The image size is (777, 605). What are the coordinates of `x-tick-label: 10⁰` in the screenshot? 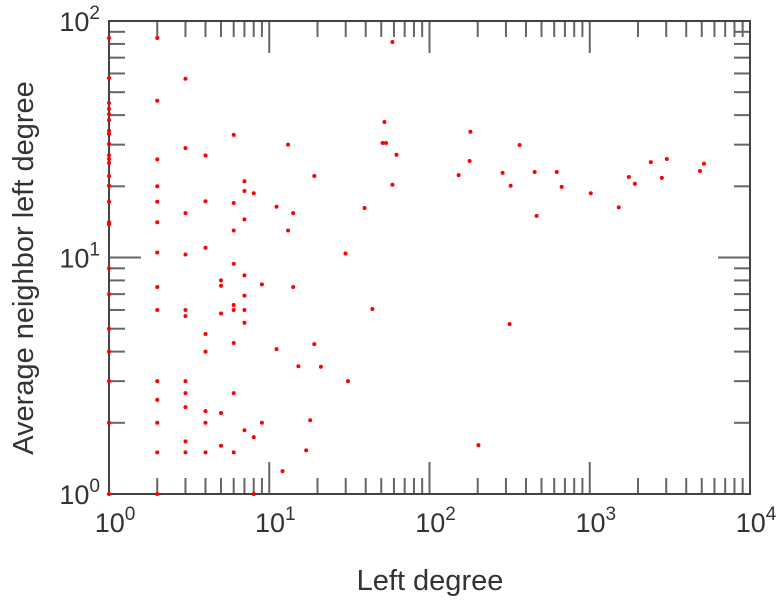 It's located at (115, 521).